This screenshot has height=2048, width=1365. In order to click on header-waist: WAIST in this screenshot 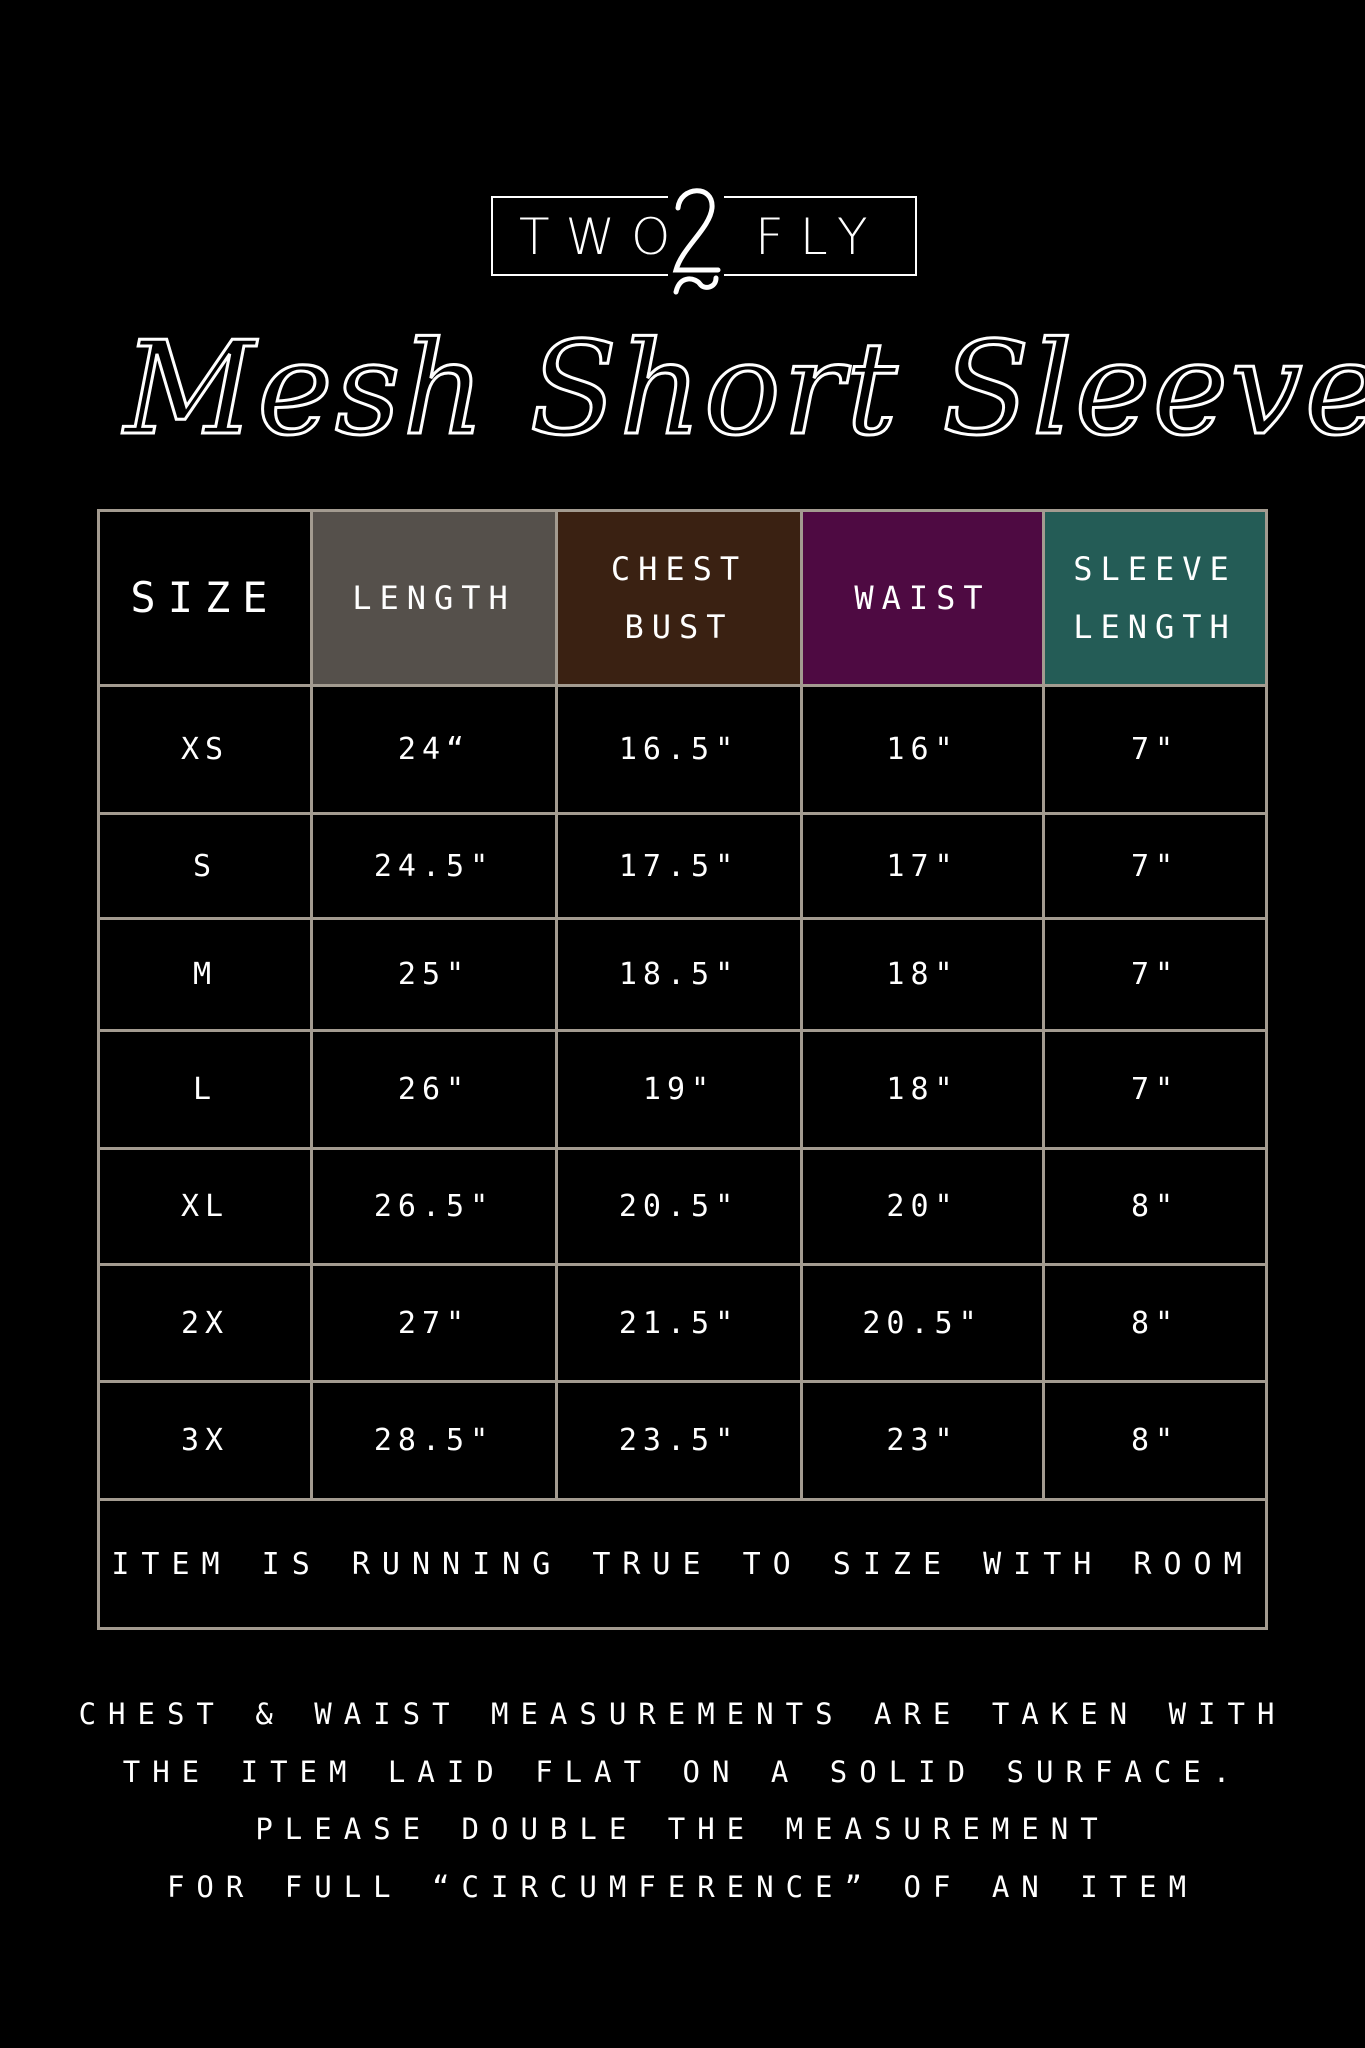, I will do `click(922, 598)`.